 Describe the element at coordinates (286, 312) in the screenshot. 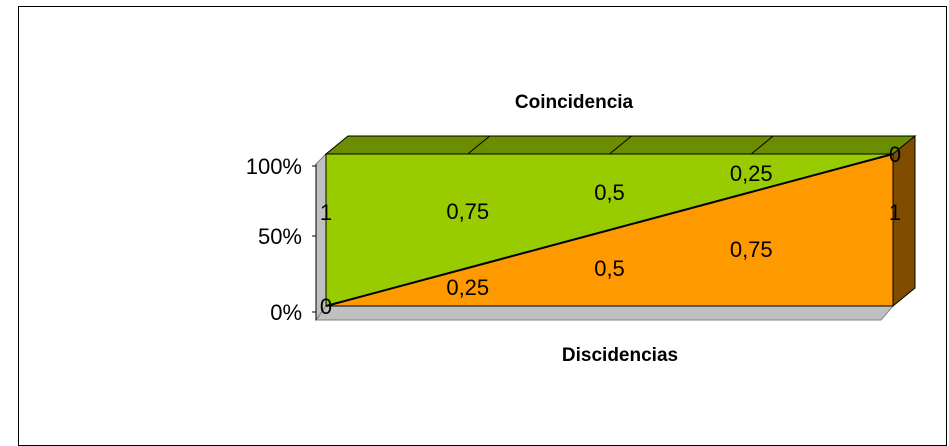

I see `y-tick-label: 0%` at that location.